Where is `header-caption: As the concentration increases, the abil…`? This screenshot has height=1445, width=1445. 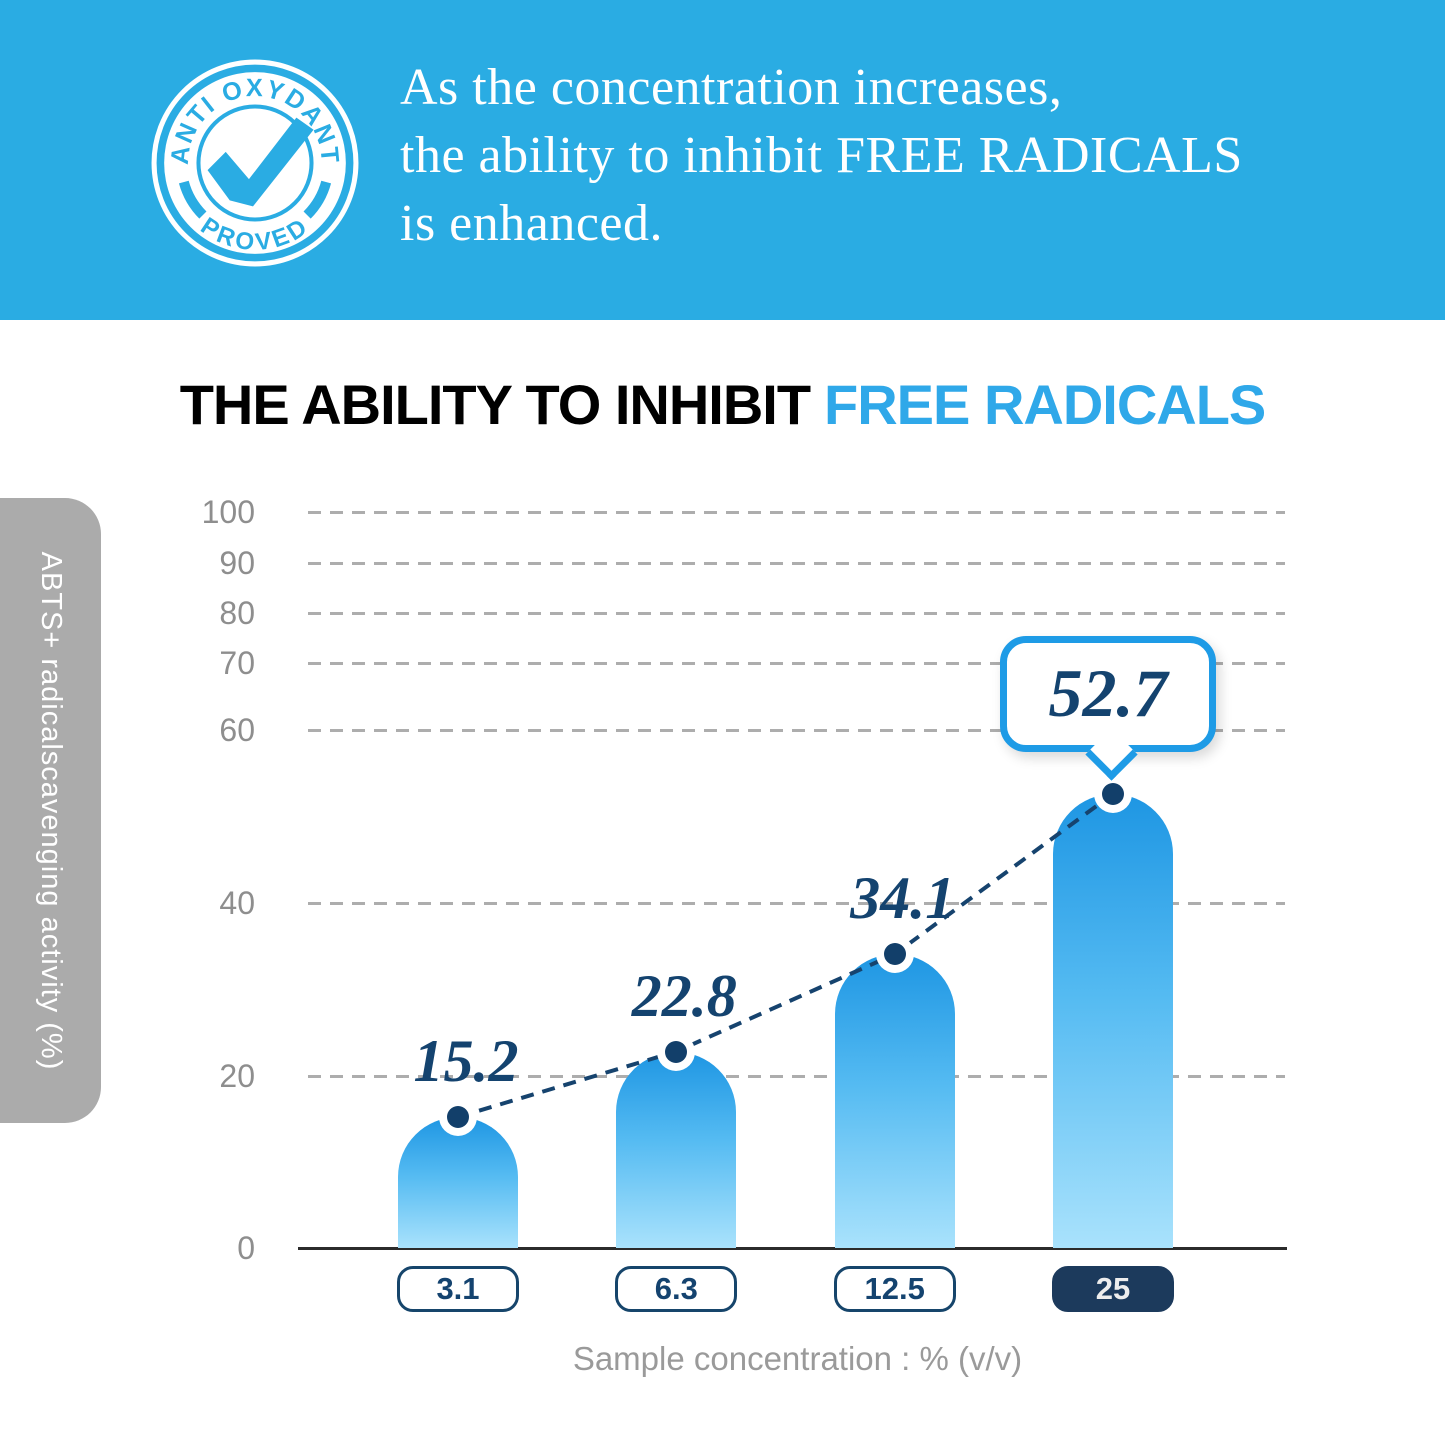 header-caption: As the concentration increases, the abil… is located at coordinates (821, 156).